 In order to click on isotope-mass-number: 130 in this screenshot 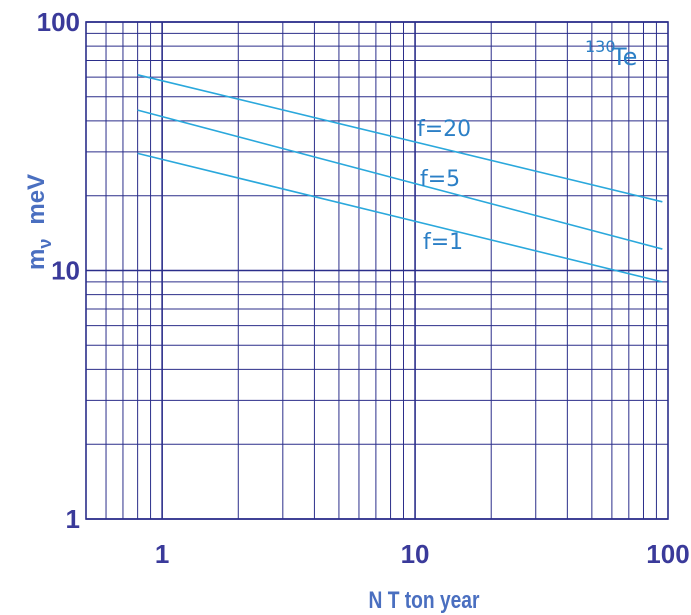, I will do `click(600, 46)`.